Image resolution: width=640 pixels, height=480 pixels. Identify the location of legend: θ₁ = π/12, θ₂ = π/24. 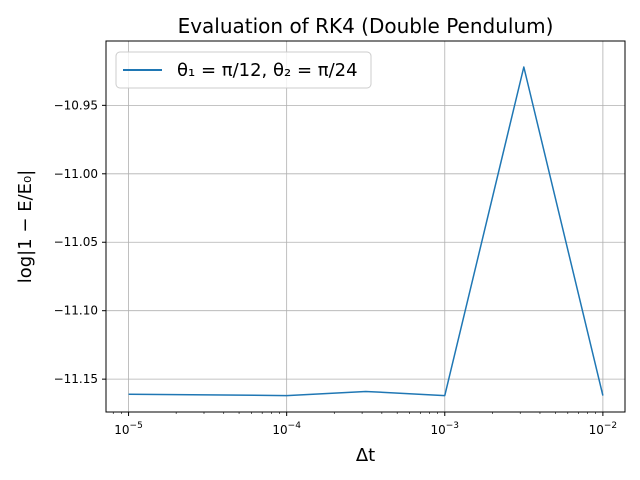
(243, 70).